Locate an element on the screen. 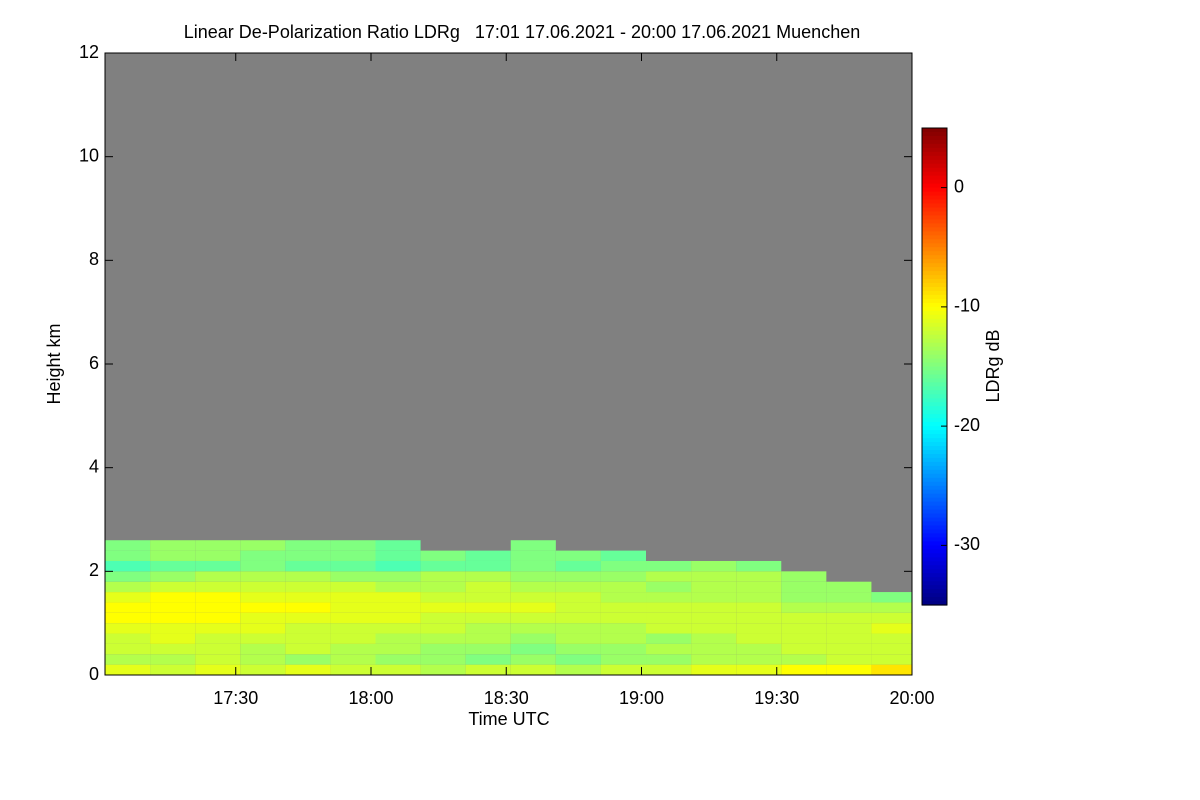 This screenshot has width=1200, height=800. y-tick-label: 12 is located at coordinates (89, 52).